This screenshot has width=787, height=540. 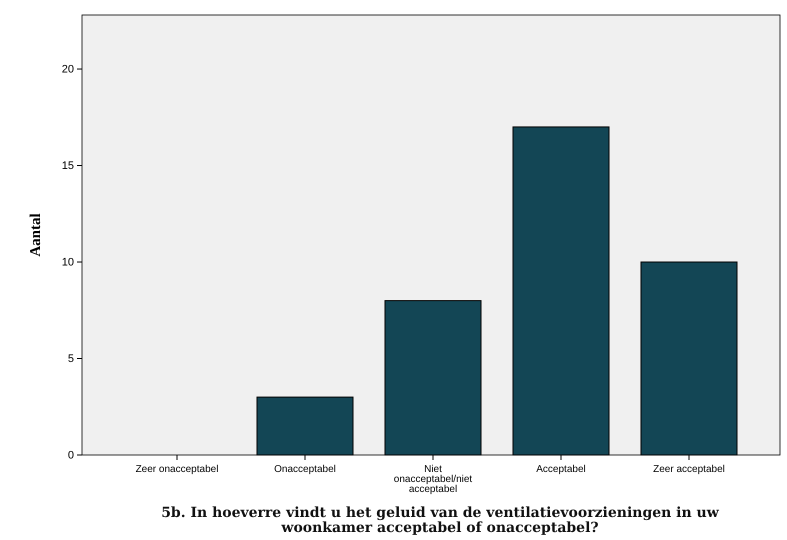 What do you see at coordinates (689, 469) in the screenshot?
I see `x-tick-label: Zeer acceptabel` at bounding box center [689, 469].